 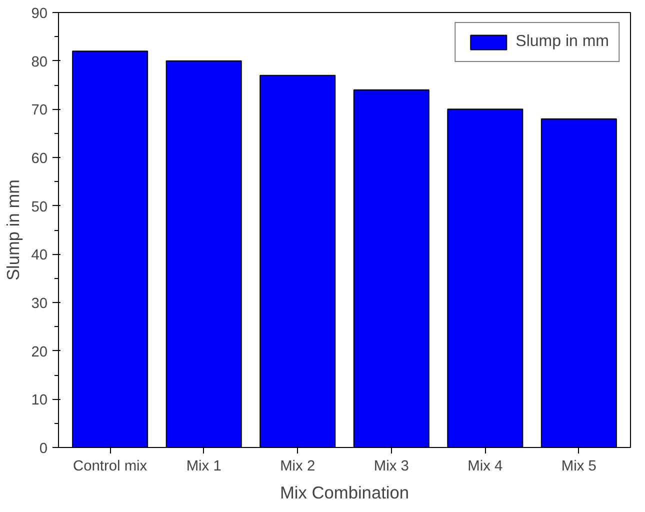 I want to click on y-tick-label: 50, so click(x=39, y=207).